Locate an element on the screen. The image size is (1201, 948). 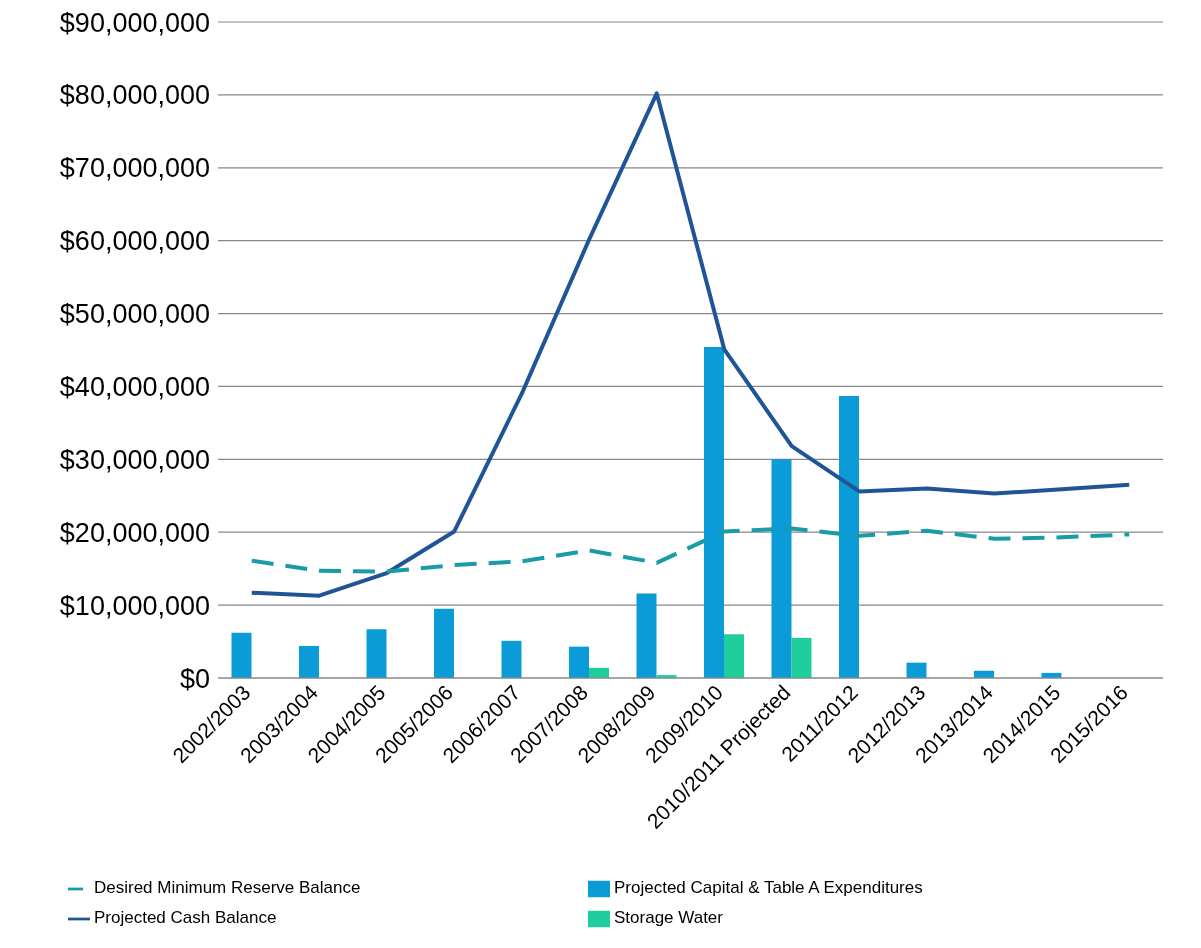
y-tick-label: $20,000,000 is located at coordinates (134, 532).